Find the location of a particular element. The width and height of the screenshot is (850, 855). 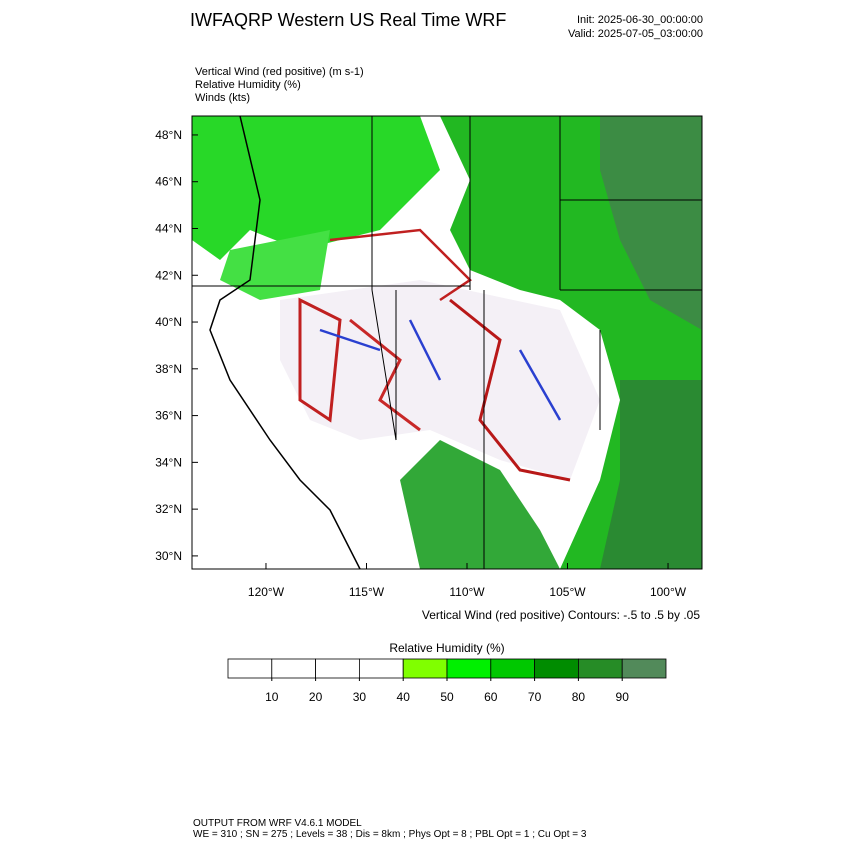

colorbar-label: 60 is located at coordinates (491, 697).